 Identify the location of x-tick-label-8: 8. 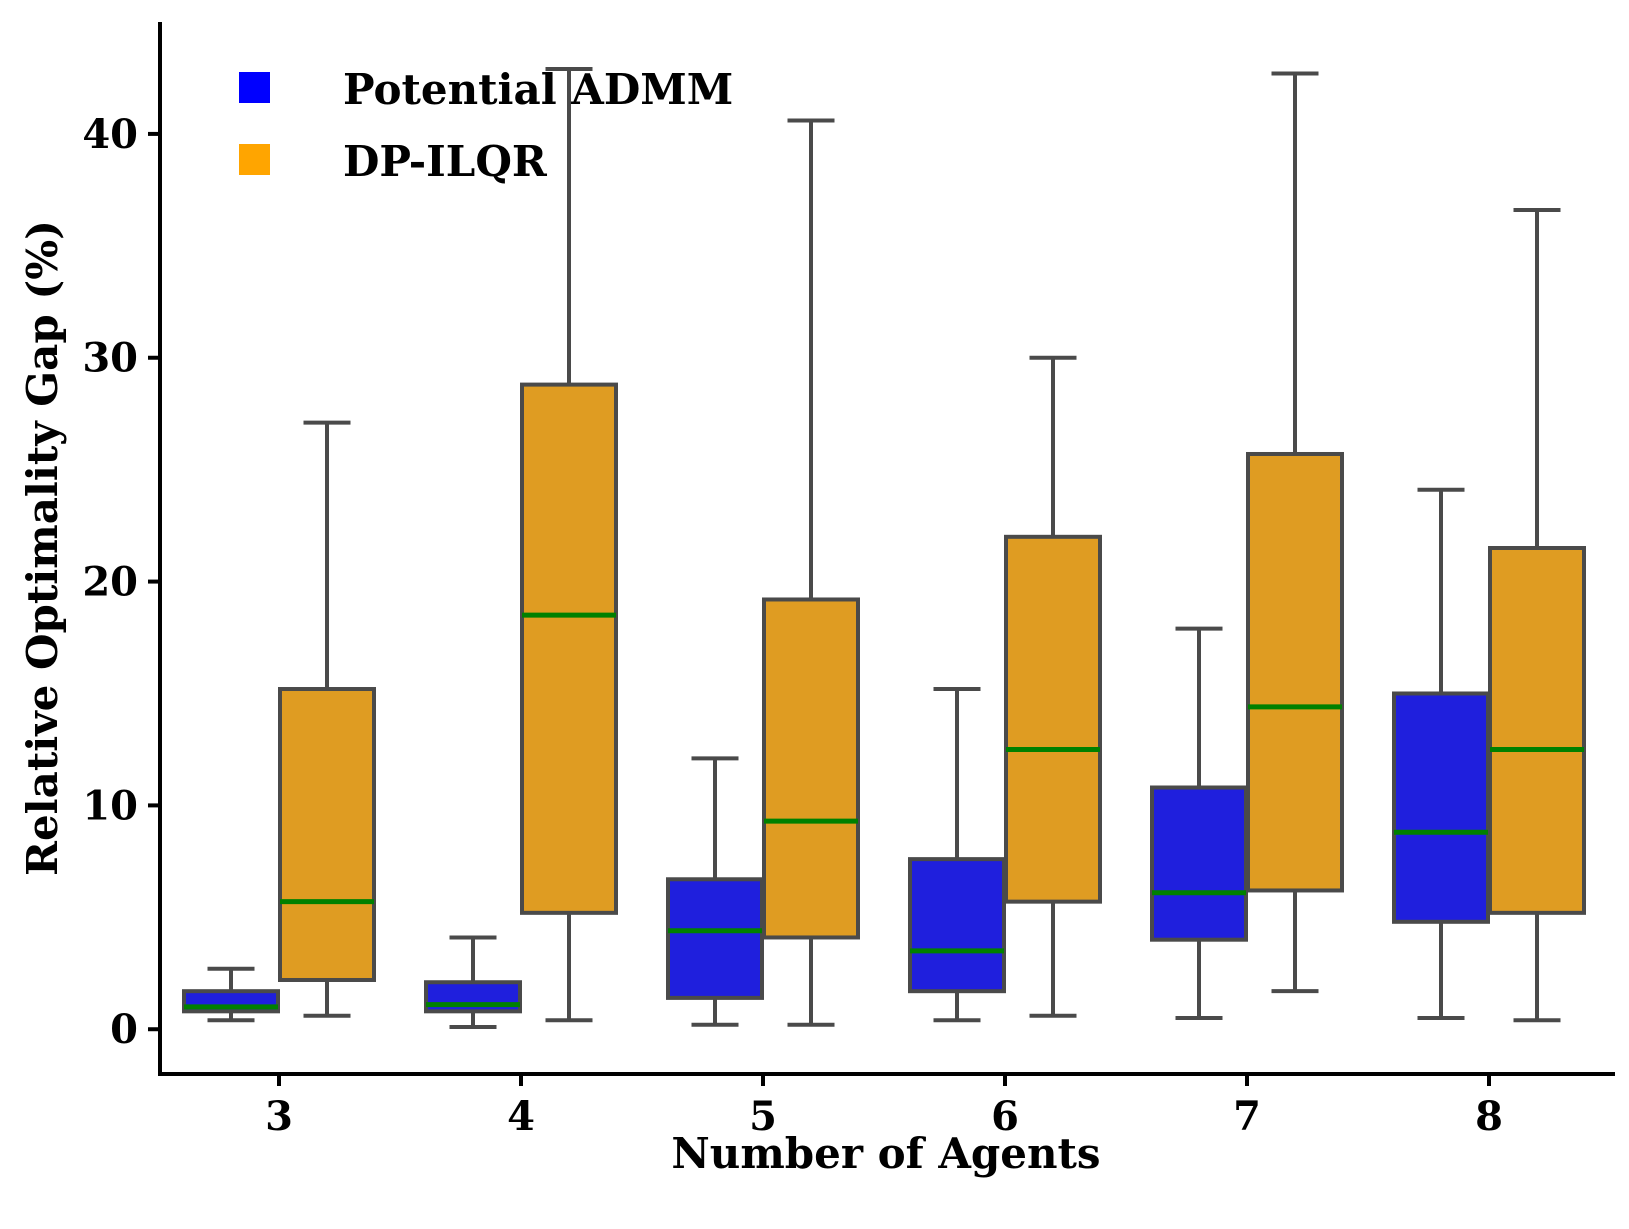
(1489, 1116).